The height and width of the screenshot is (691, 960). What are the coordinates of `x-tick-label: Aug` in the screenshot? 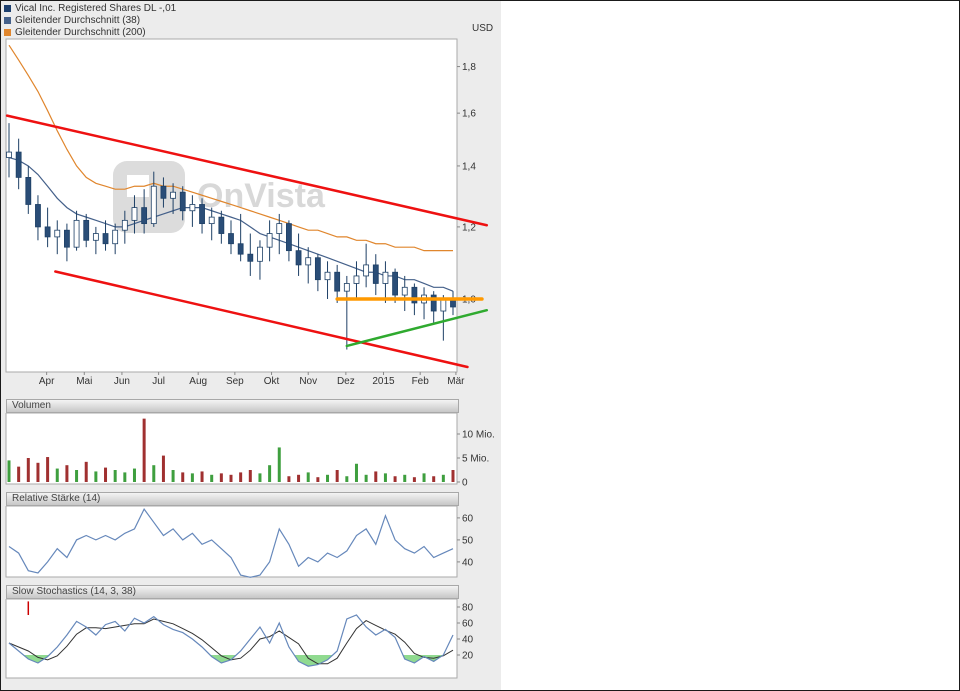 It's located at (198, 381).